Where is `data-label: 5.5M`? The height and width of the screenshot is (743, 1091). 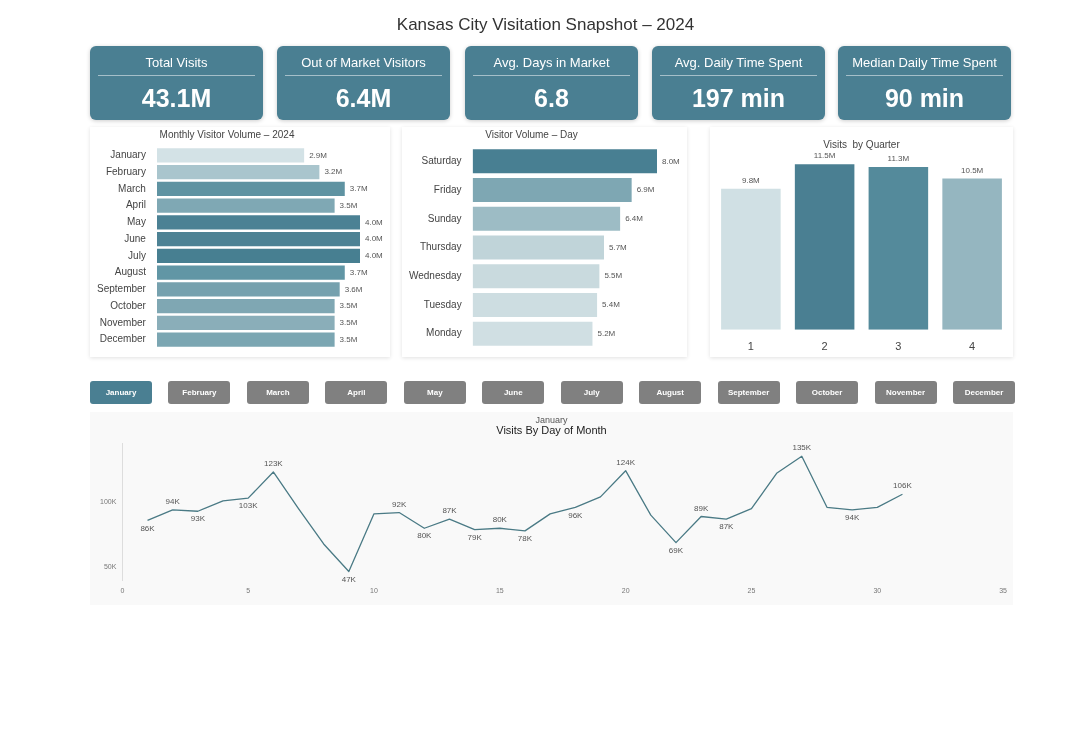
data-label: 5.5M is located at coordinates (613, 276).